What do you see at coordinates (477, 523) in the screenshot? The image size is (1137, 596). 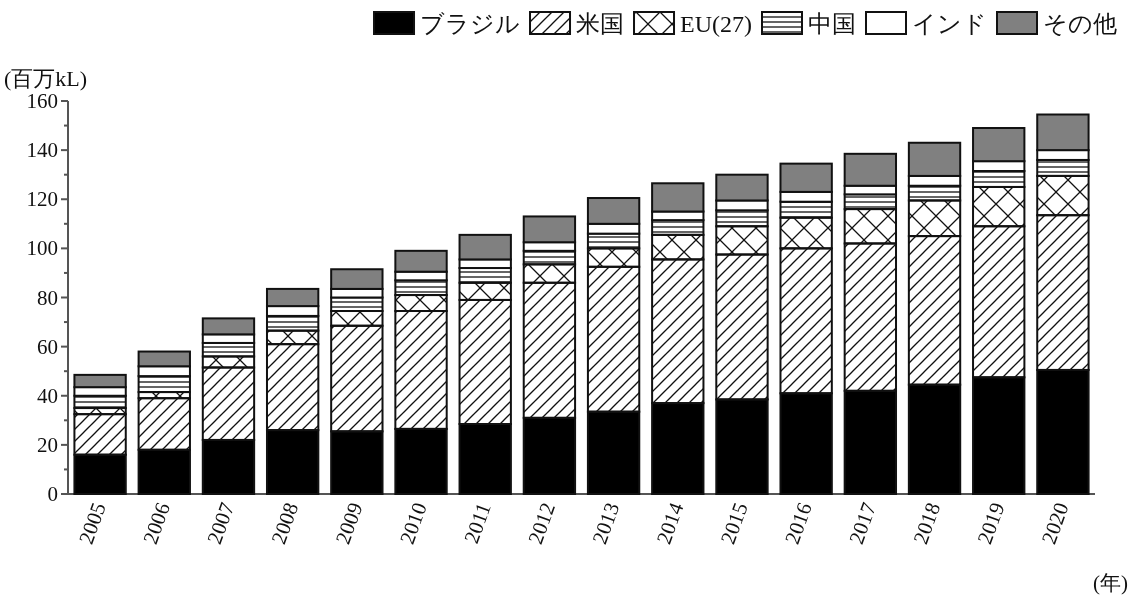 I see `x-tick-label: 2011` at bounding box center [477, 523].